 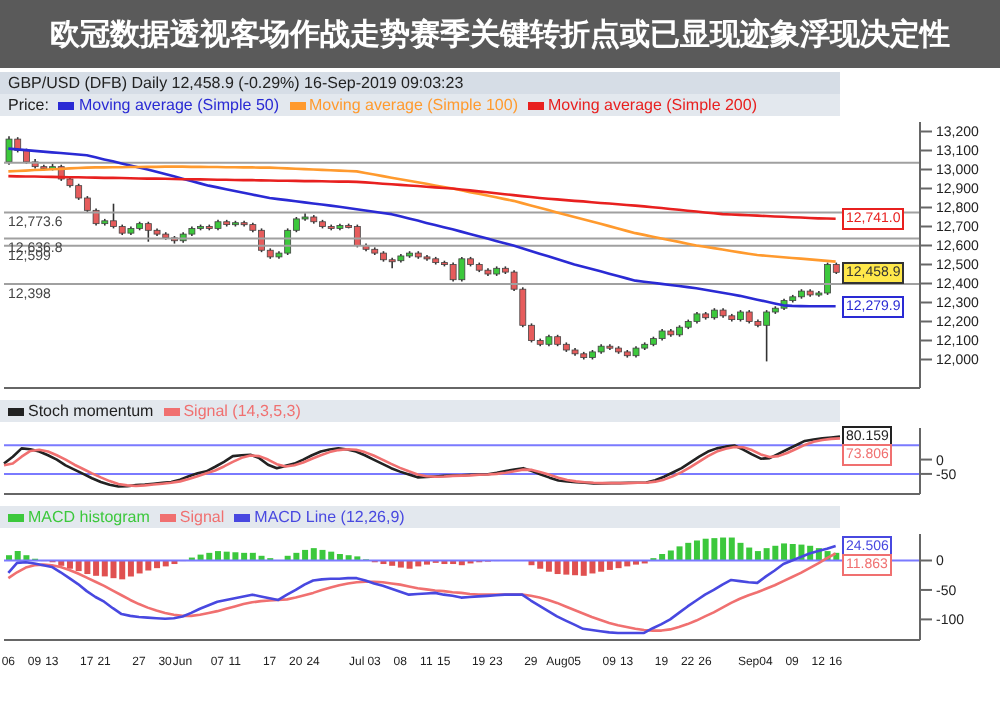 I want to click on legend-label: MACD Line (12,26,9), so click(x=329, y=517).